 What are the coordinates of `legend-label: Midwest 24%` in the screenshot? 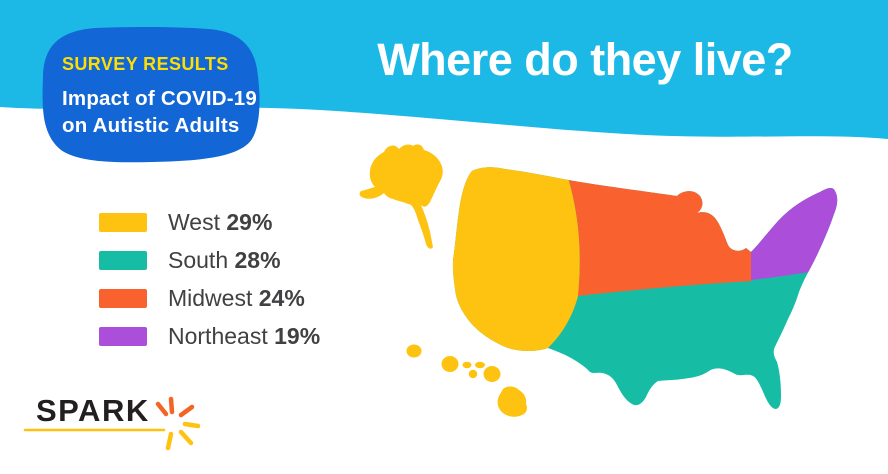 It's located at (236, 297).